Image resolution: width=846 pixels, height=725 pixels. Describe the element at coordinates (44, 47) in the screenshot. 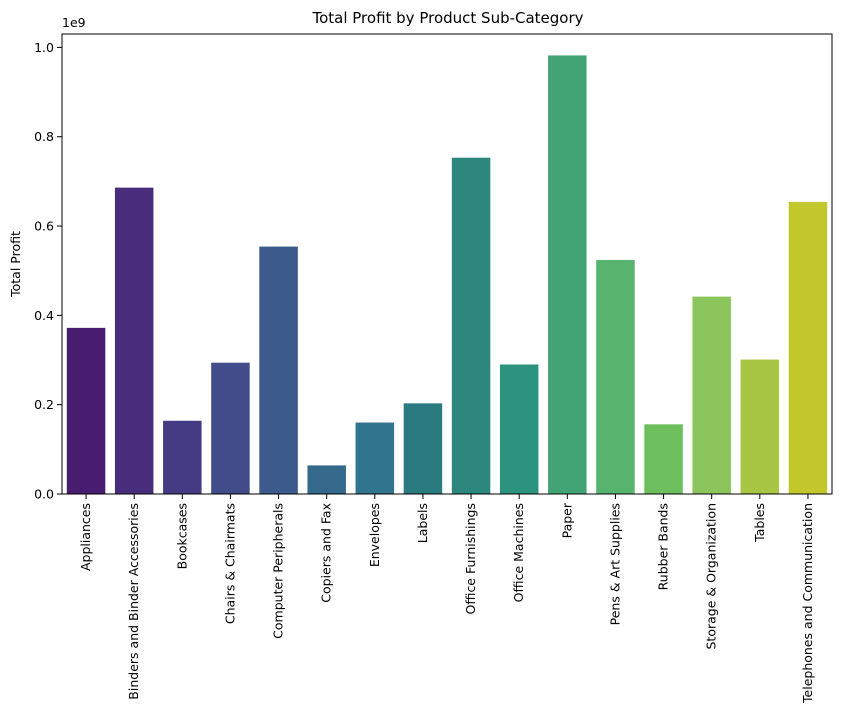

I see `y-tick-label-5: 1.0` at that location.